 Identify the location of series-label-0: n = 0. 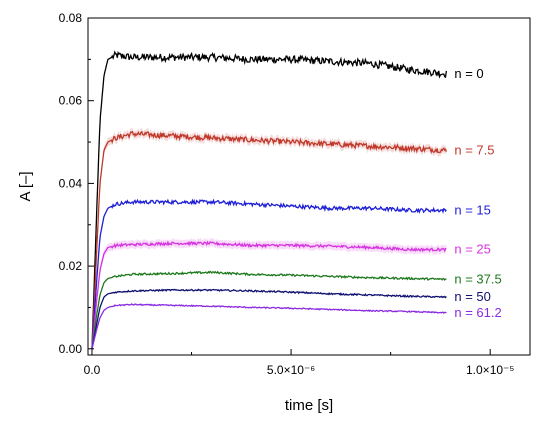
(468, 73).